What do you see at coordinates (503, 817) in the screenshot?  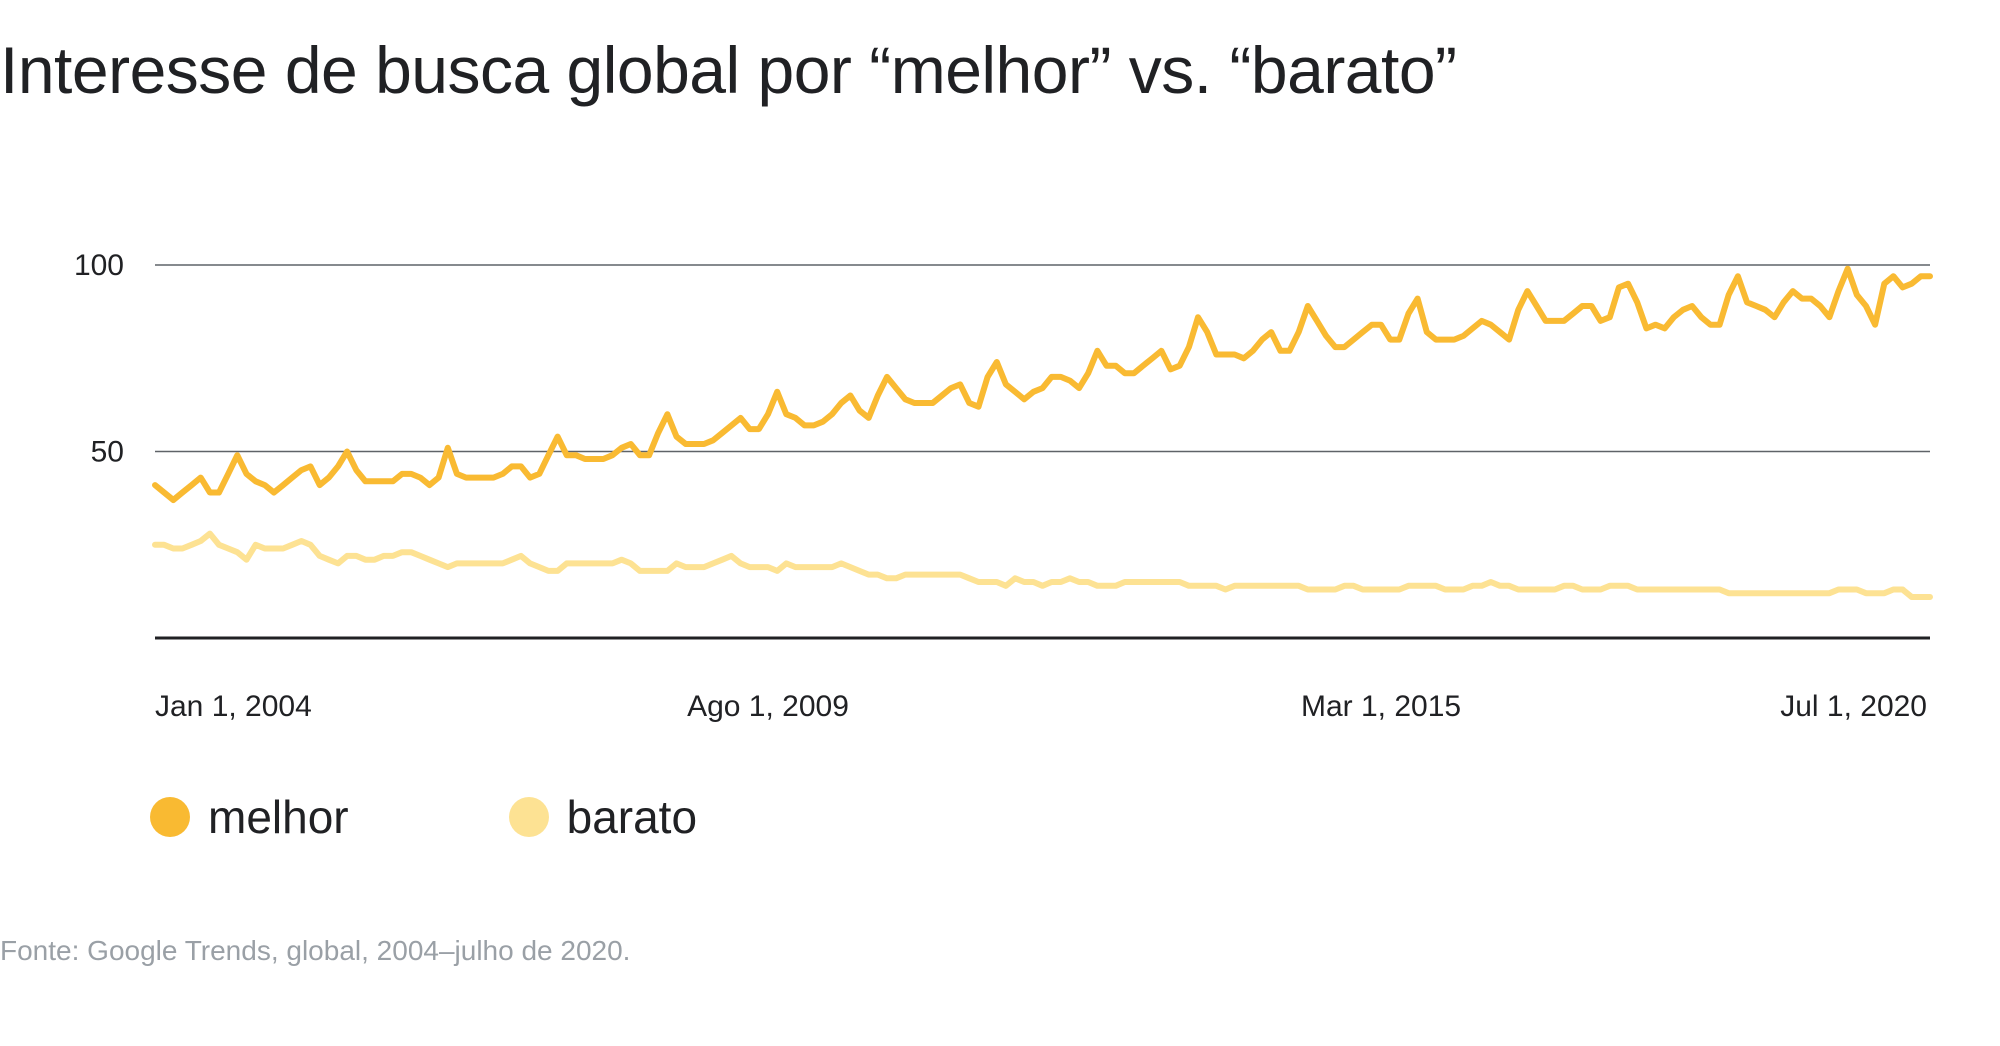 I see `legend: melhor barato` at bounding box center [503, 817].